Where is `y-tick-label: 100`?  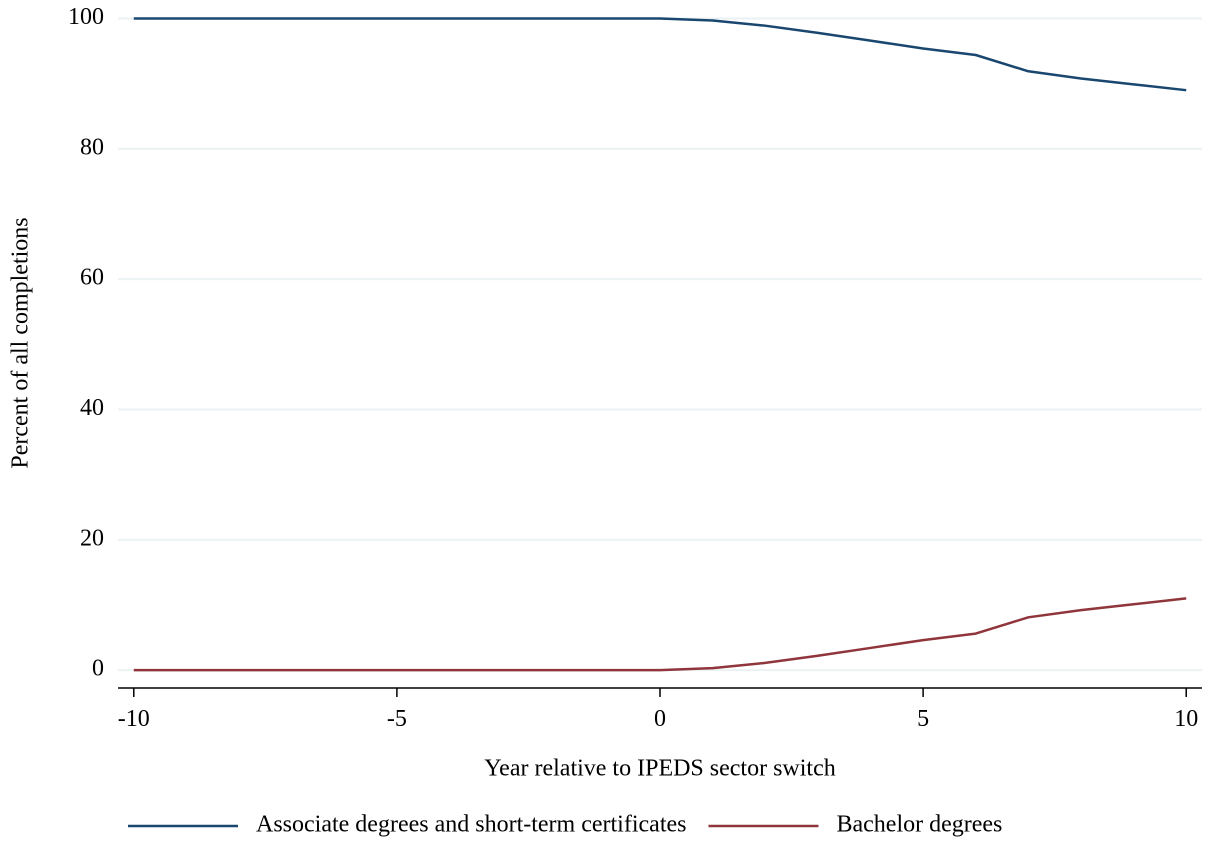
y-tick-label: 100 is located at coordinates (86, 17).